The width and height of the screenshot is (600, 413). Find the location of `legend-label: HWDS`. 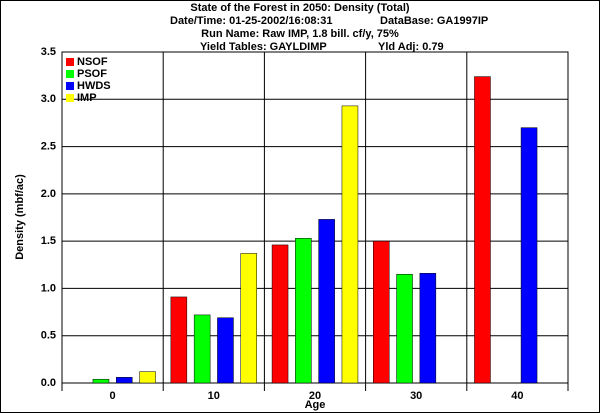

legend-label: HWDS is located at coordinates (94, 86).